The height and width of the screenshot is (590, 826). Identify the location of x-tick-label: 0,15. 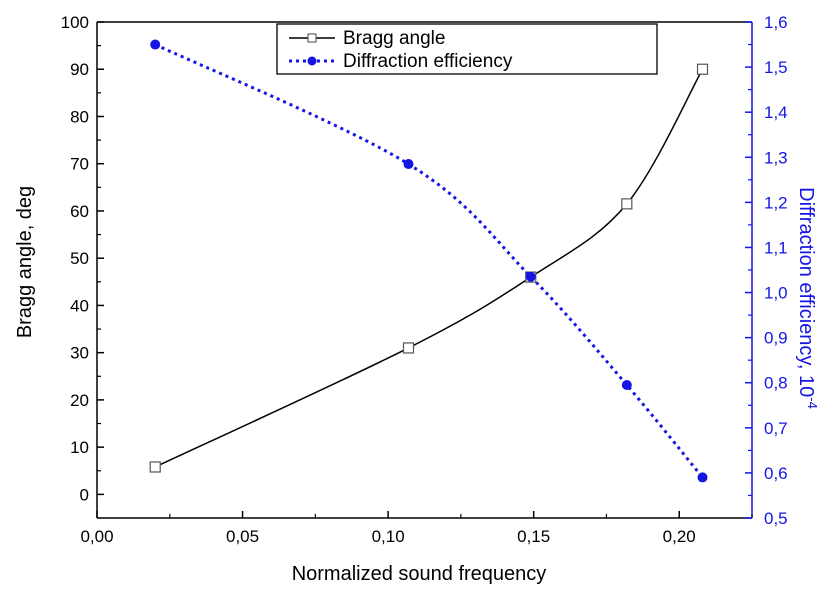
(533, 536).